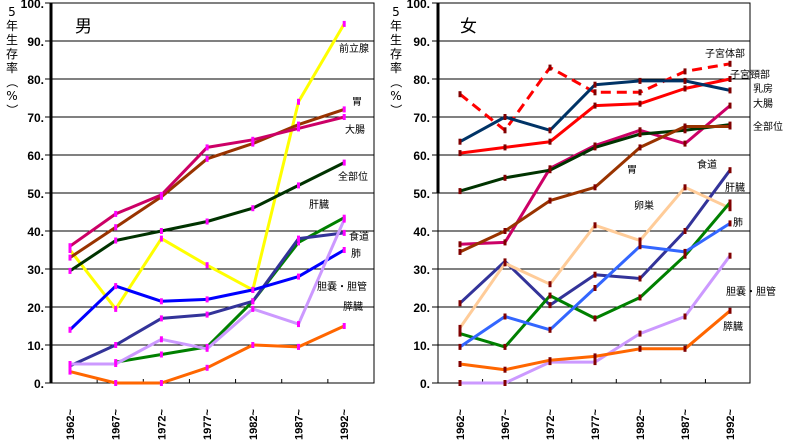 This screenshot has width=789, height=444. What do you see at coordinates (396, 67) in the screenshot?
I see `y-axis-label-char: 率` at bounding box center [396, 67].